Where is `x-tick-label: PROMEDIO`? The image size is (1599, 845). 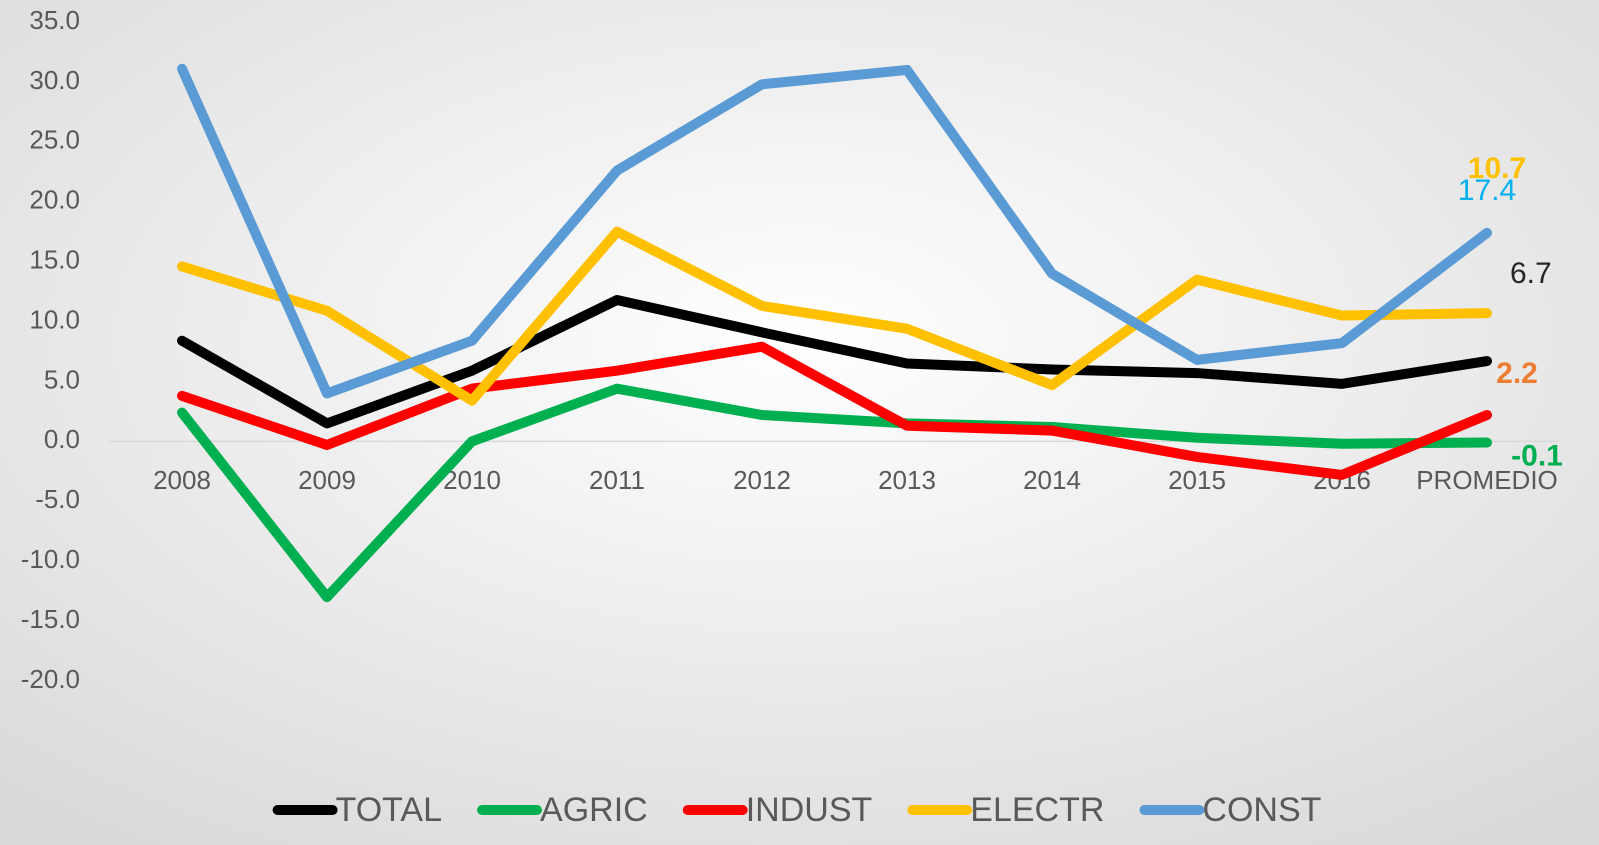
x-tick-label: PROMEDIO is located at coordinates (1487, 480).